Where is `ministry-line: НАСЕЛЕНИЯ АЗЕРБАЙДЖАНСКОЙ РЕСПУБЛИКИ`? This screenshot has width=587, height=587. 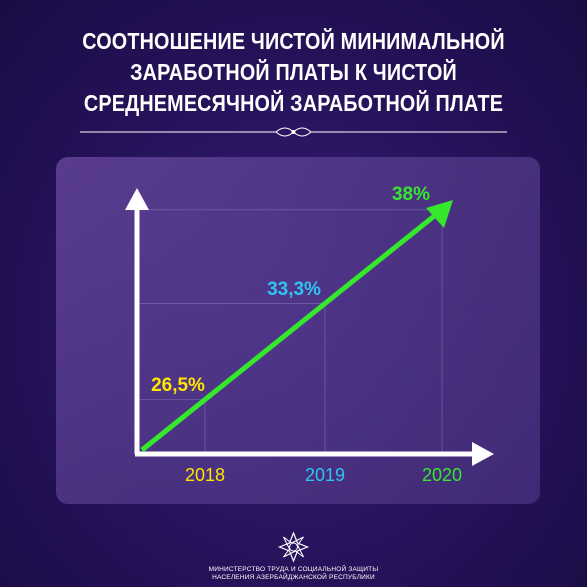 ministry-line: НАСЕЛЕНИЯ АЗЕРБАЙДЖАНСКОЙ РЕСПУБЛИКИ is located at coordinates (293, 577).